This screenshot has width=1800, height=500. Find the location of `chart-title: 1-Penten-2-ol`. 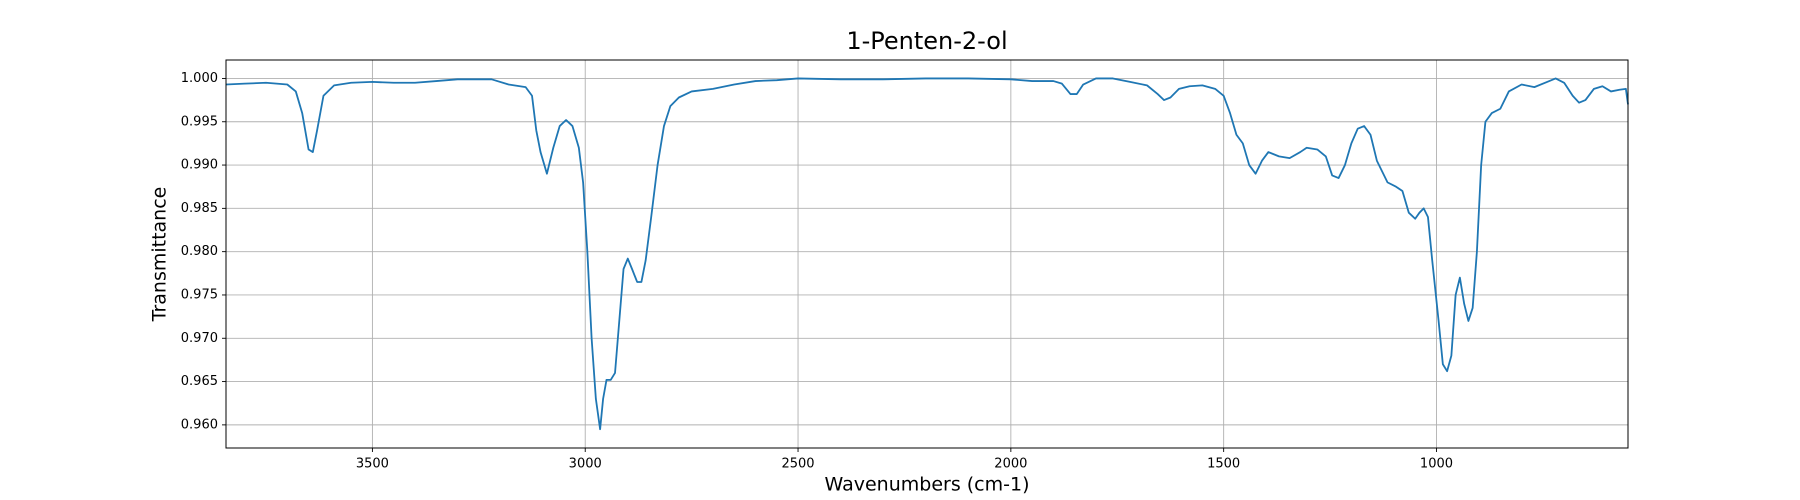

chart-title: 1-Penten-2-ol is located at coordinates (926, 41).